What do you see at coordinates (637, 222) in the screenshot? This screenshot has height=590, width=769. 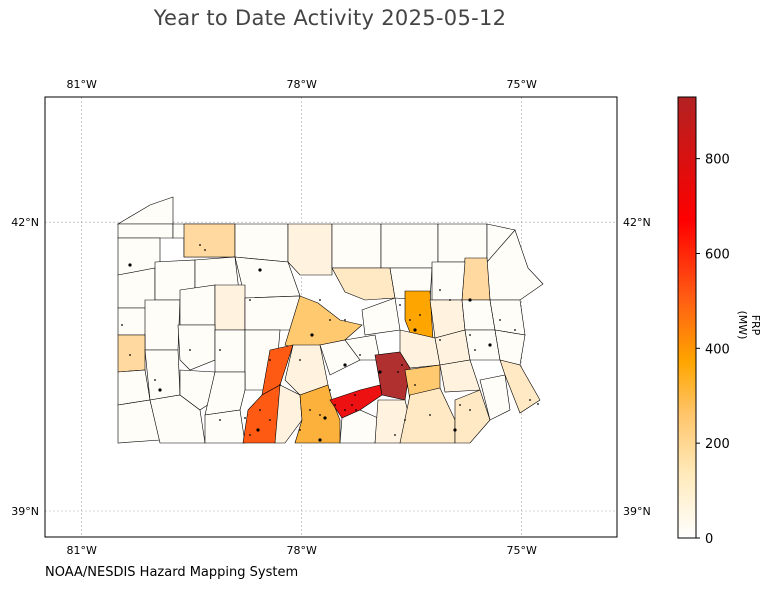 I see `lat-tick-label-right: 42°N` at bounding box center [637, 222].